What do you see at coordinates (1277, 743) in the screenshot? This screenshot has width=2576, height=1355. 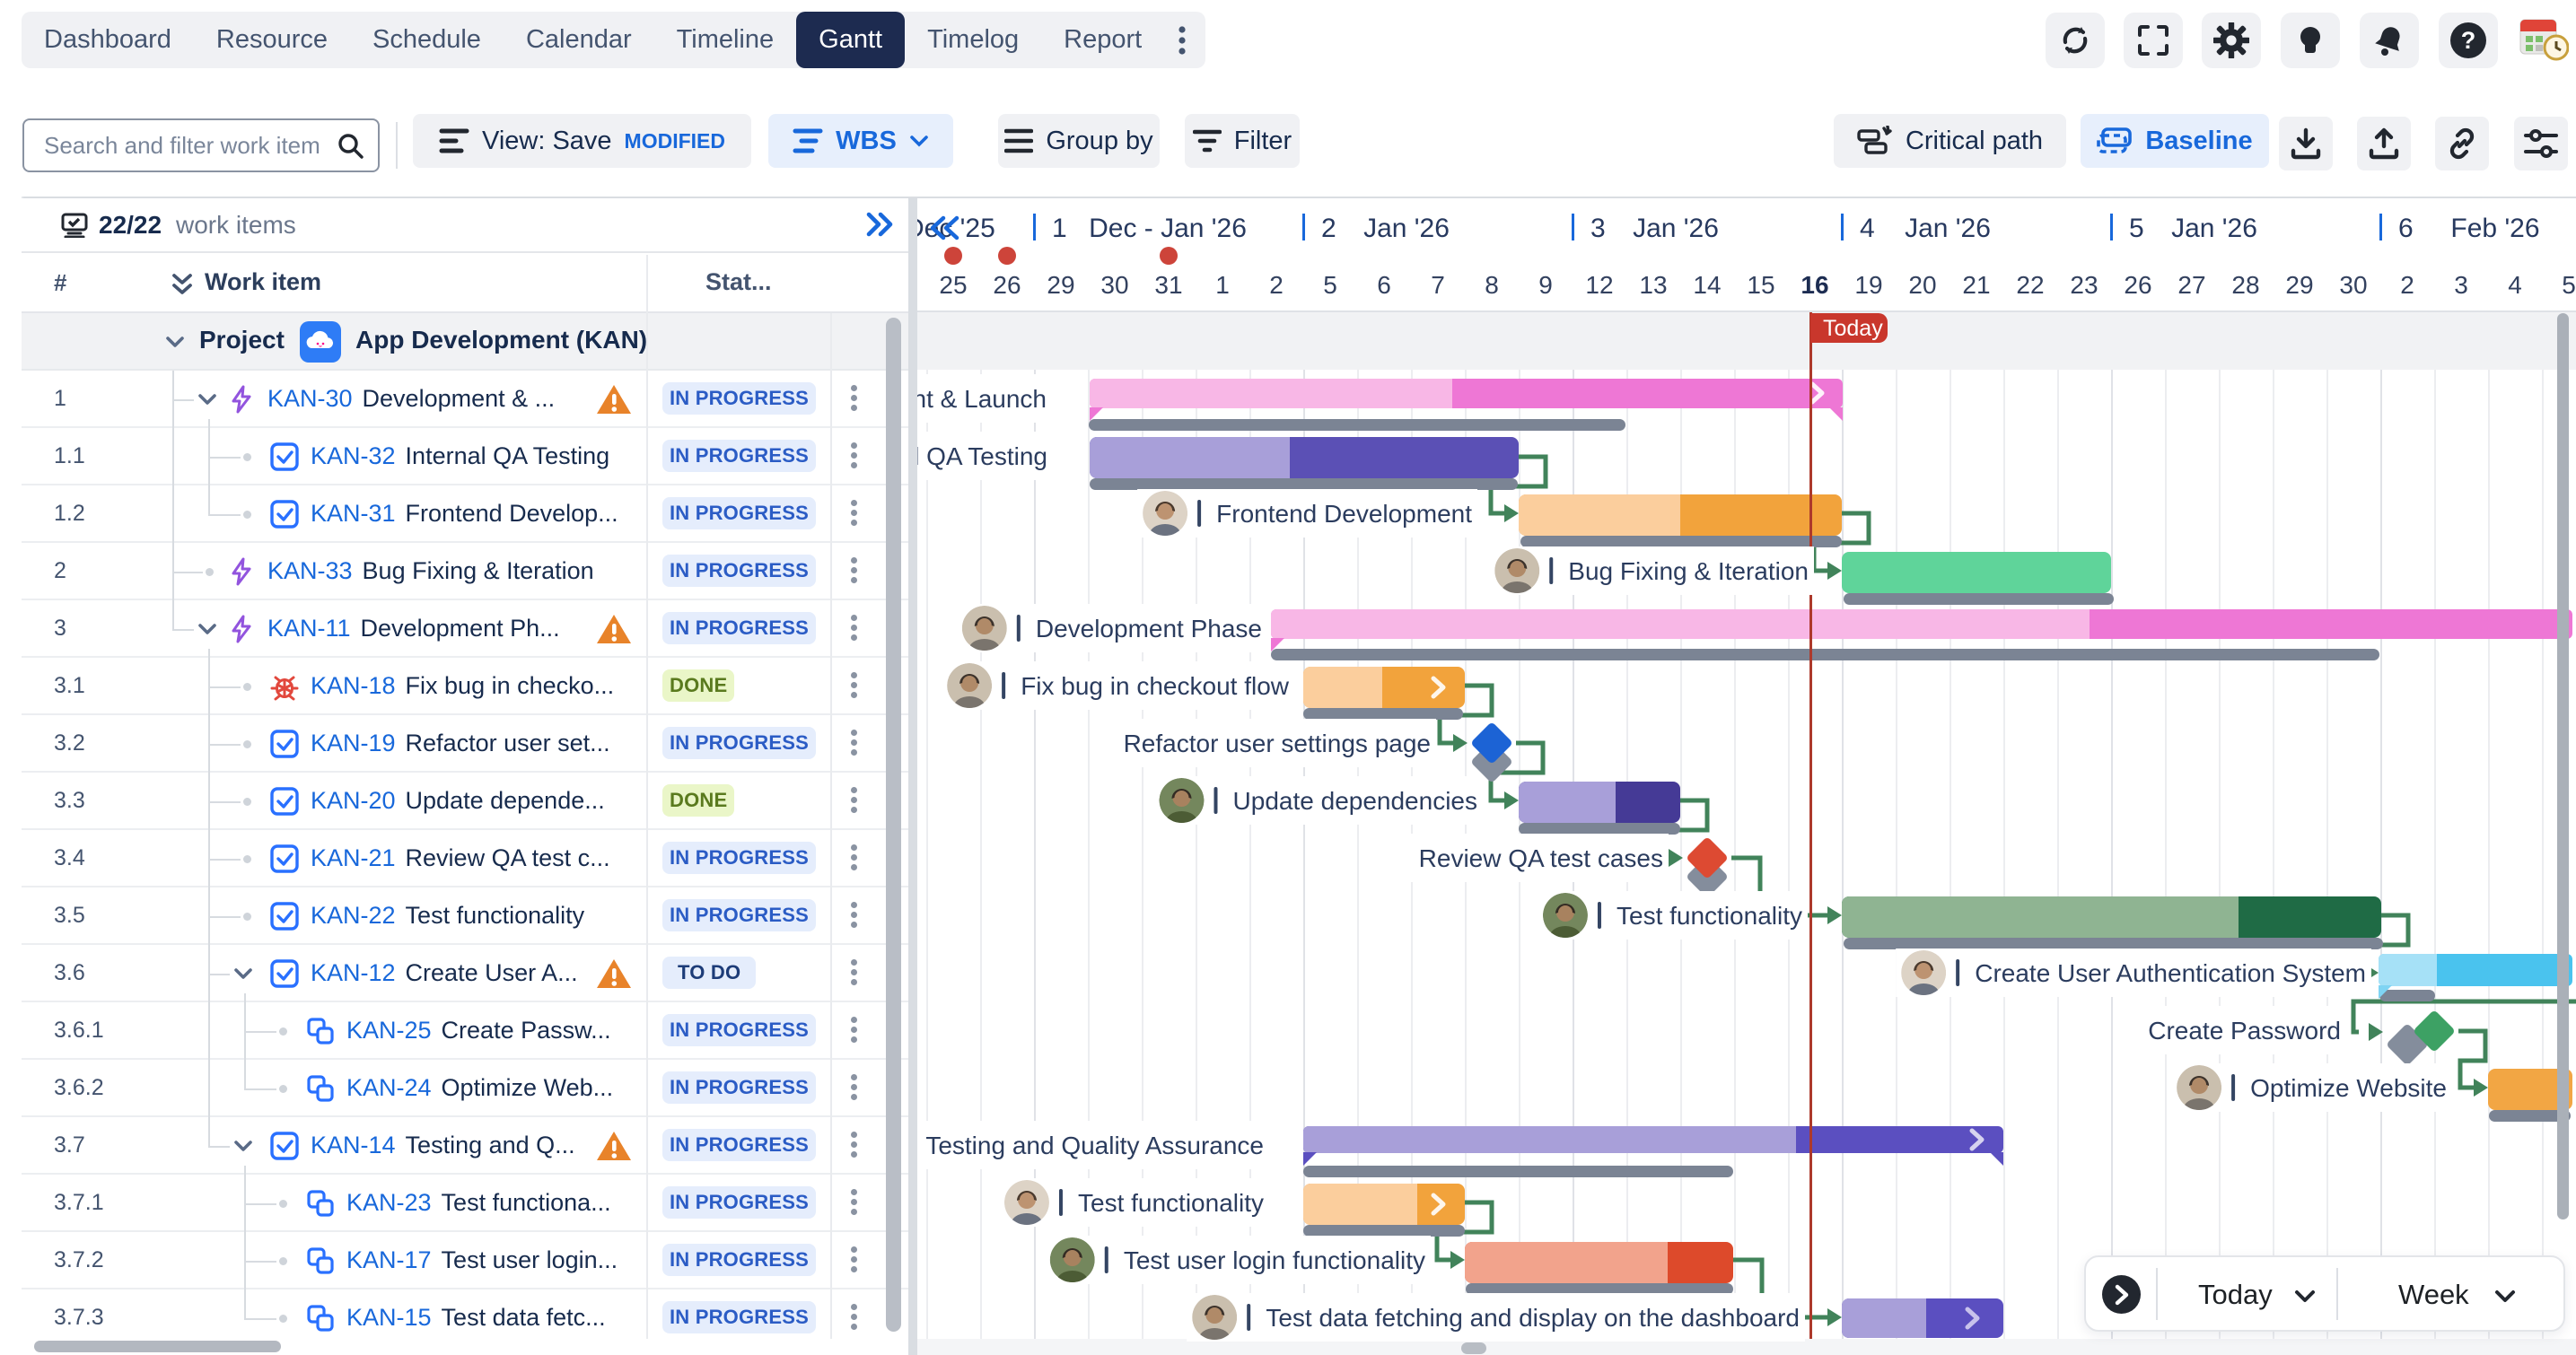 I see `svg-text: Refactor user settings page` at bounding box center [1277, 743].